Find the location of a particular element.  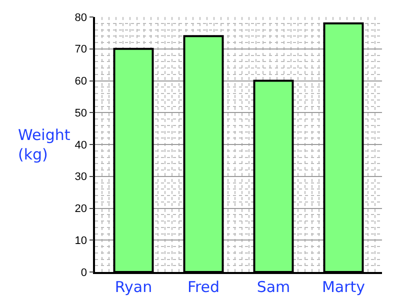

y-tick-label: 10 is located at coordinates (81, 240).